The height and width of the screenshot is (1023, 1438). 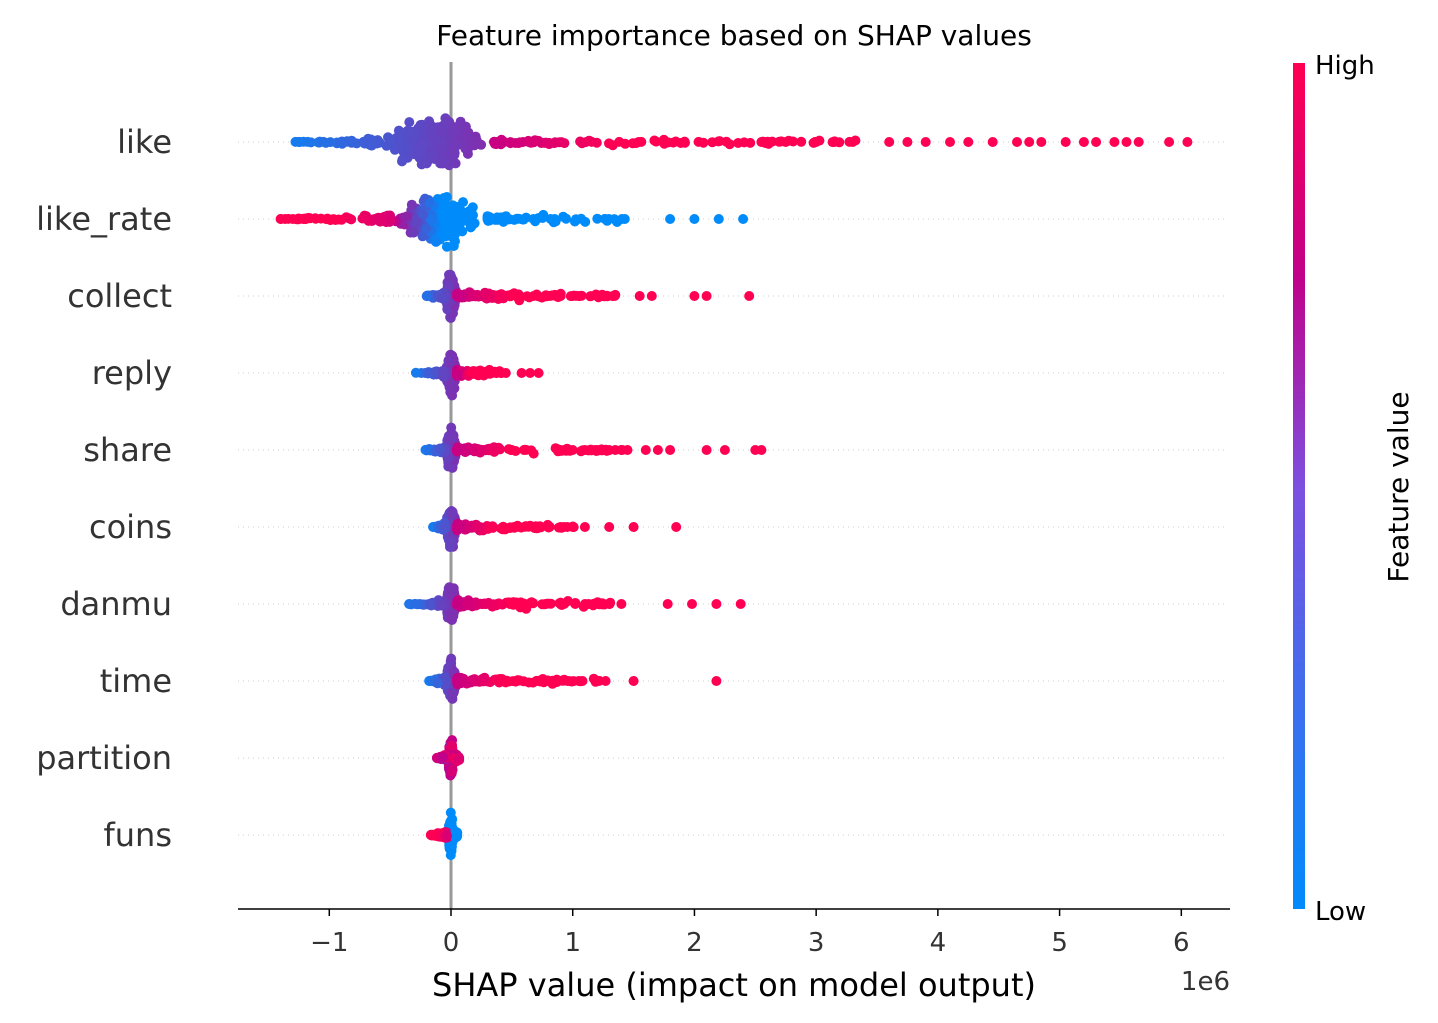 I want to click on feature-label-funs: funs, so click(x=138, y=835).